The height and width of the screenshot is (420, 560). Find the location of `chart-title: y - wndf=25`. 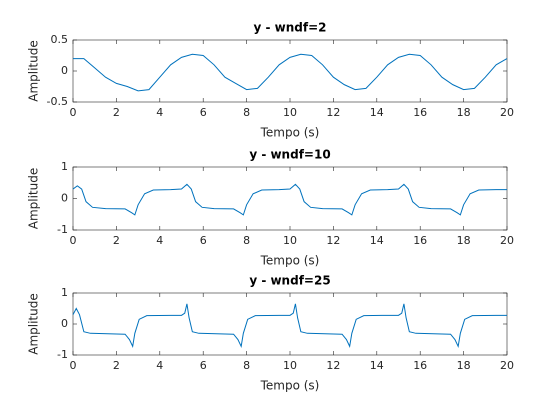

chart-title: y - wndf=25 is located at coordinates (289, 281).